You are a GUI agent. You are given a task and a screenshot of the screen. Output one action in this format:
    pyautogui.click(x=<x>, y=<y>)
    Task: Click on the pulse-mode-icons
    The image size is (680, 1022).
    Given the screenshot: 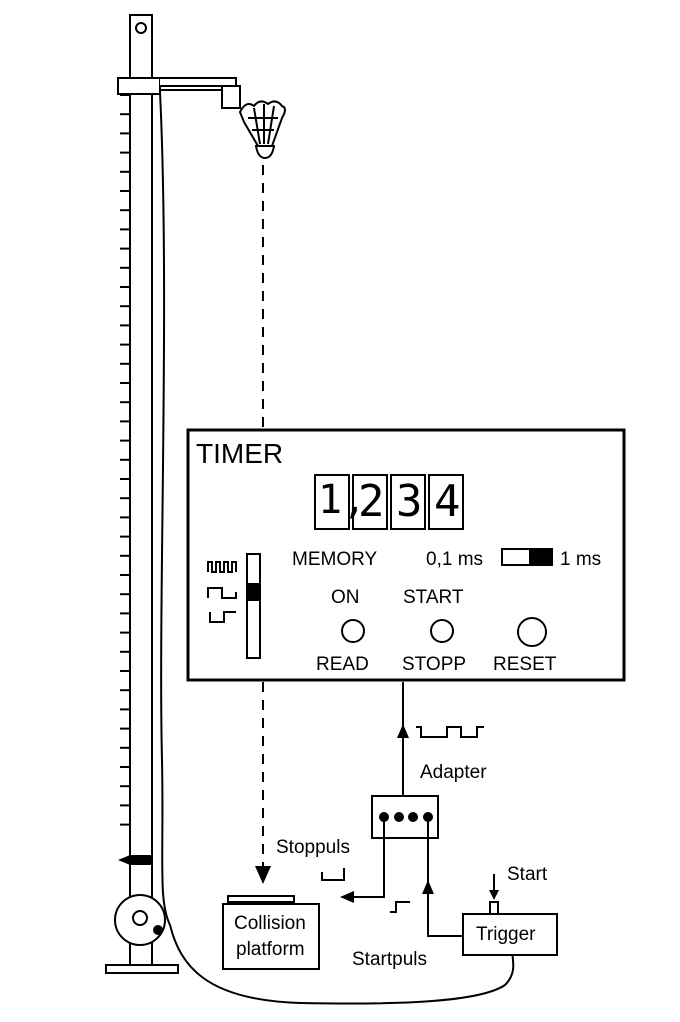 What is the action you would take?
    pyautogui.click(x=222, y=592)
    